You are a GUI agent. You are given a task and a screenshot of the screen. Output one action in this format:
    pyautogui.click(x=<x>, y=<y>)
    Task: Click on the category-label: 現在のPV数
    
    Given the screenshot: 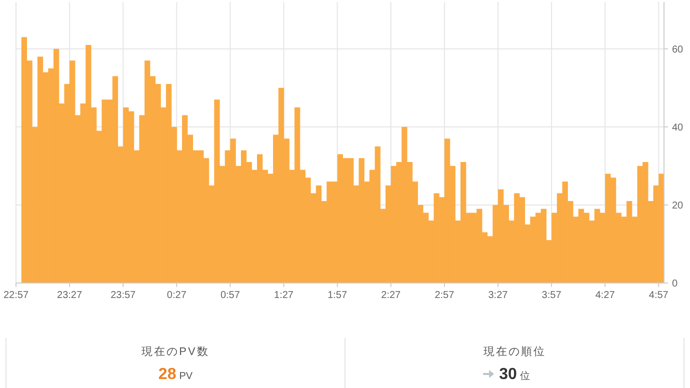 What is the action you would take?
    pyautogui.click(x=176, y=352)
    